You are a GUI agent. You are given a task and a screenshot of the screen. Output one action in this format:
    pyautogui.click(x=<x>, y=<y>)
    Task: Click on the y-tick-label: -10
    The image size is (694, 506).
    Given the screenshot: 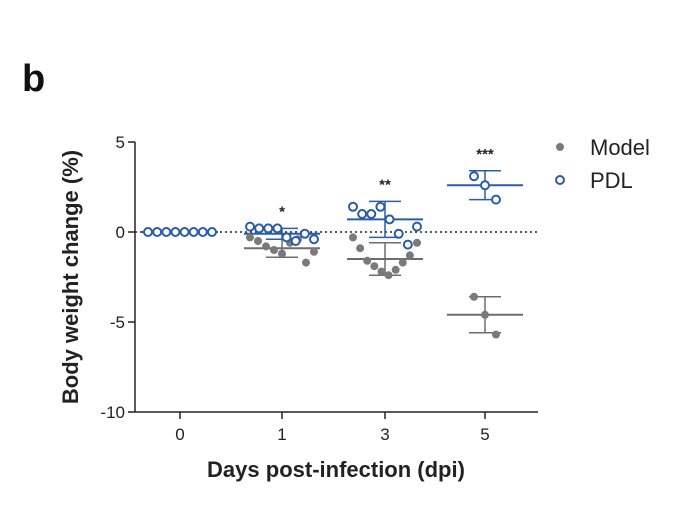 What is the action you would take?
    pyautogui.click(x=112, y=412)
    